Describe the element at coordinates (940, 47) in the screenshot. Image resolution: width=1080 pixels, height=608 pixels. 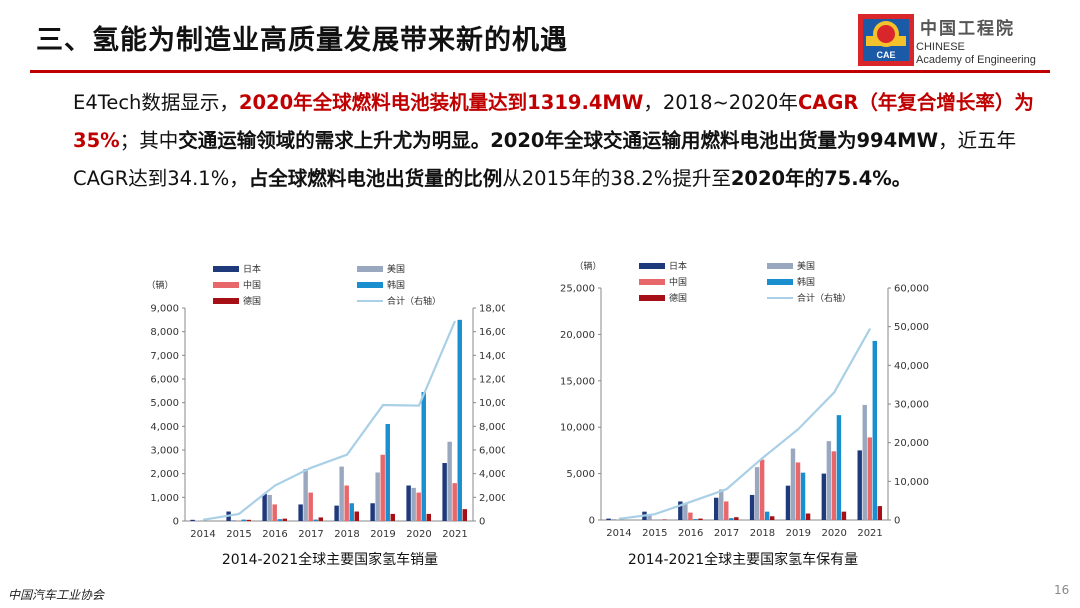
I see `logo-en-line1: CHINESE` at that location.